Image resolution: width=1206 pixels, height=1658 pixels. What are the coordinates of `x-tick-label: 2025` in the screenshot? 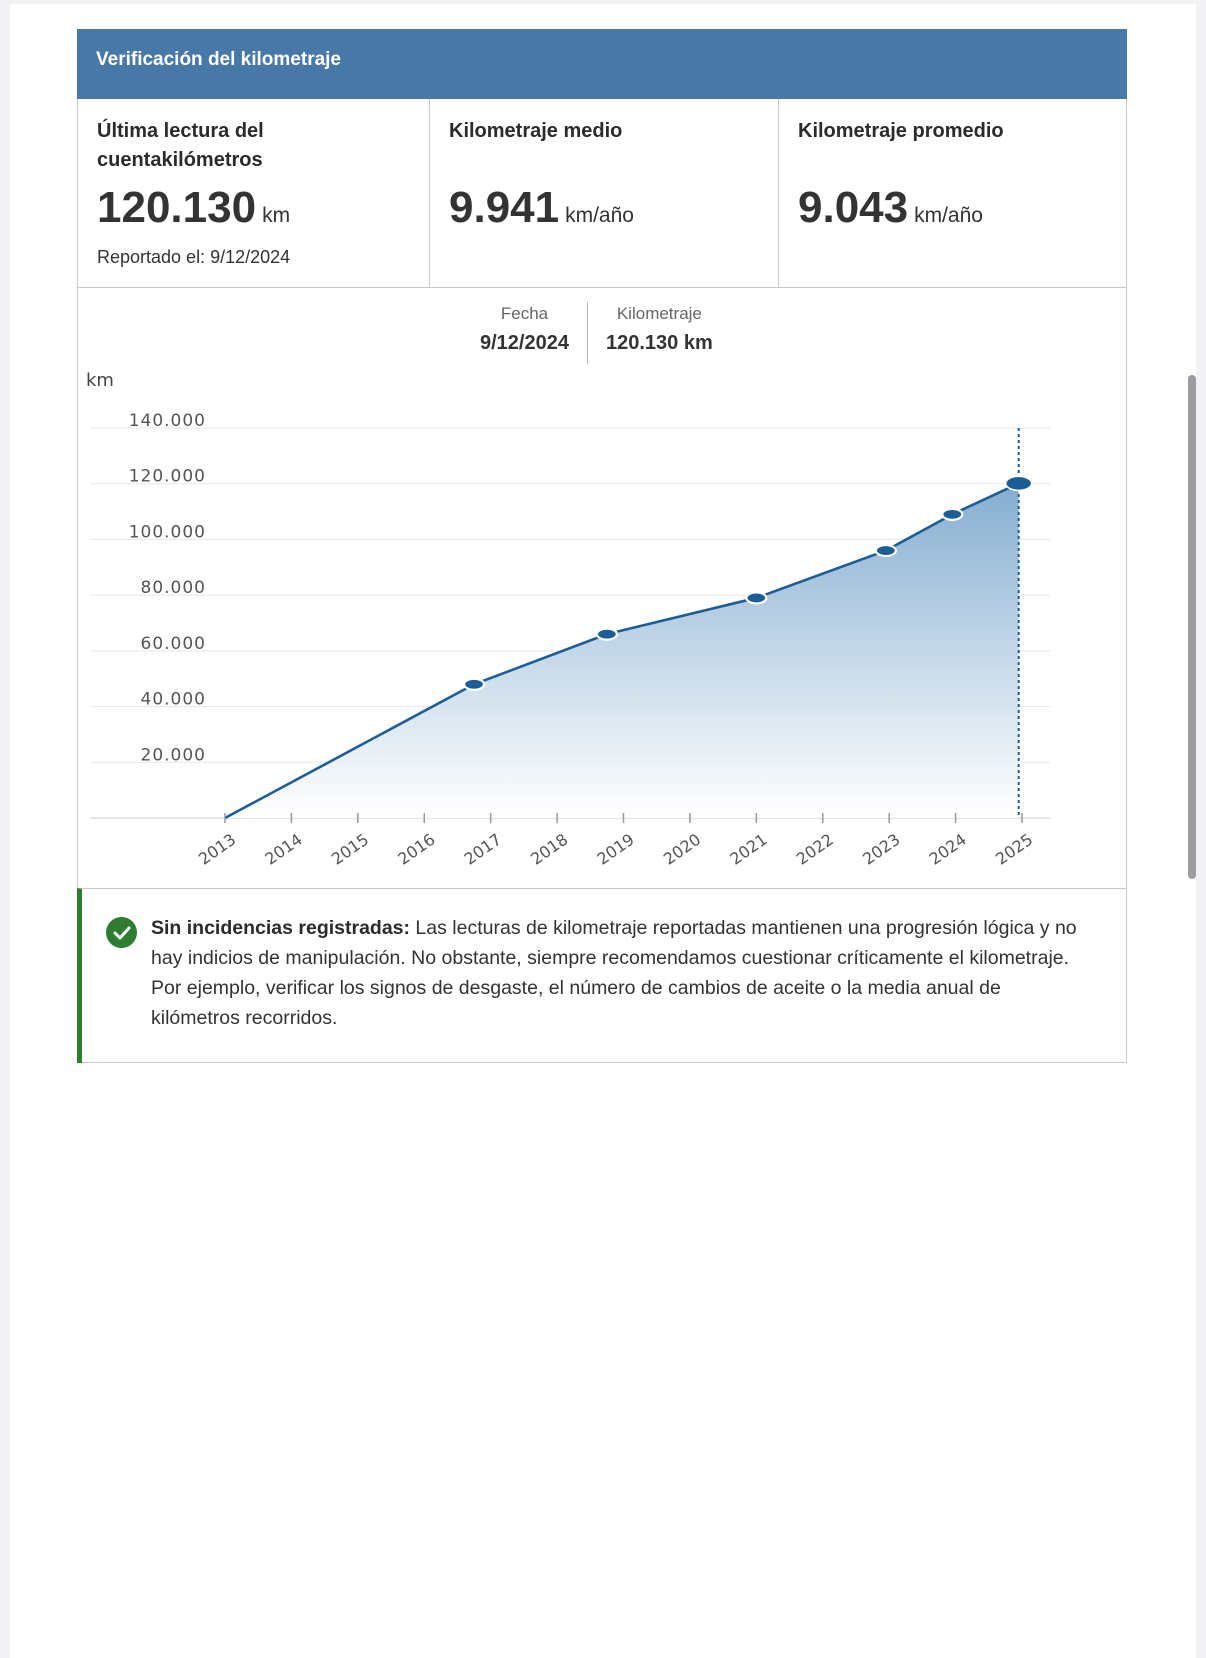 It's located at (1014, 849).